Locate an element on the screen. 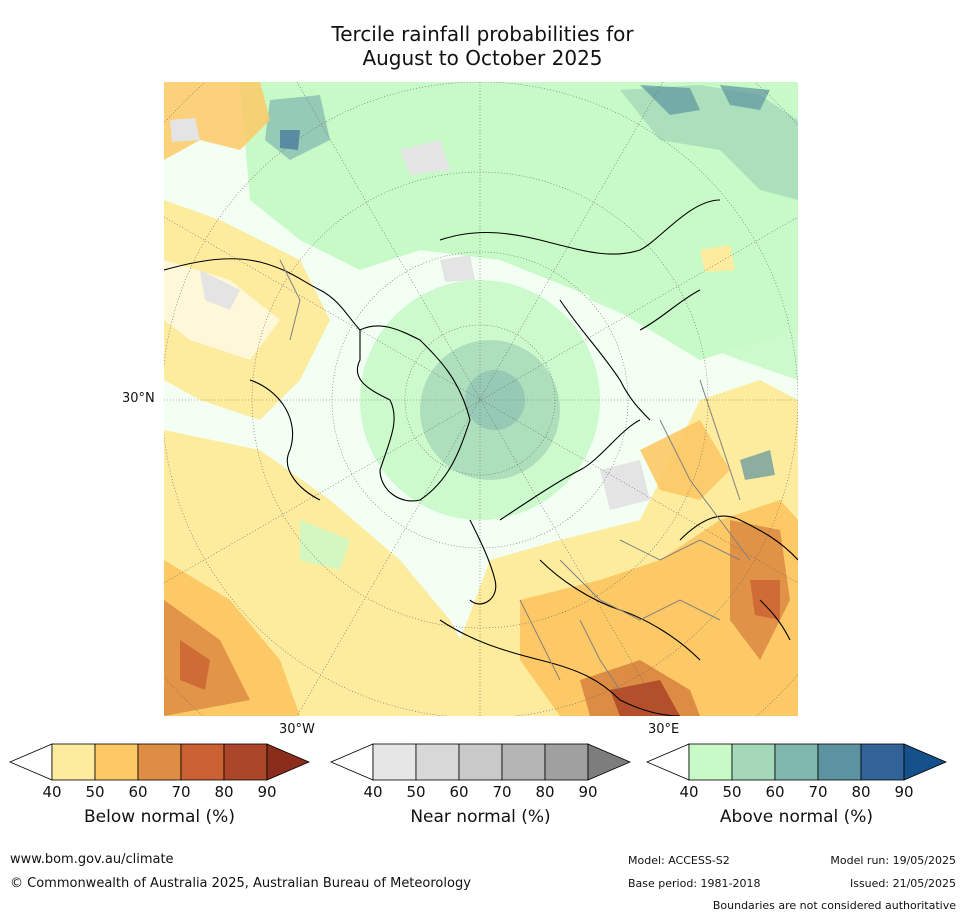  colorbar-near-tick: 50 is located at coordinates (416, 792).